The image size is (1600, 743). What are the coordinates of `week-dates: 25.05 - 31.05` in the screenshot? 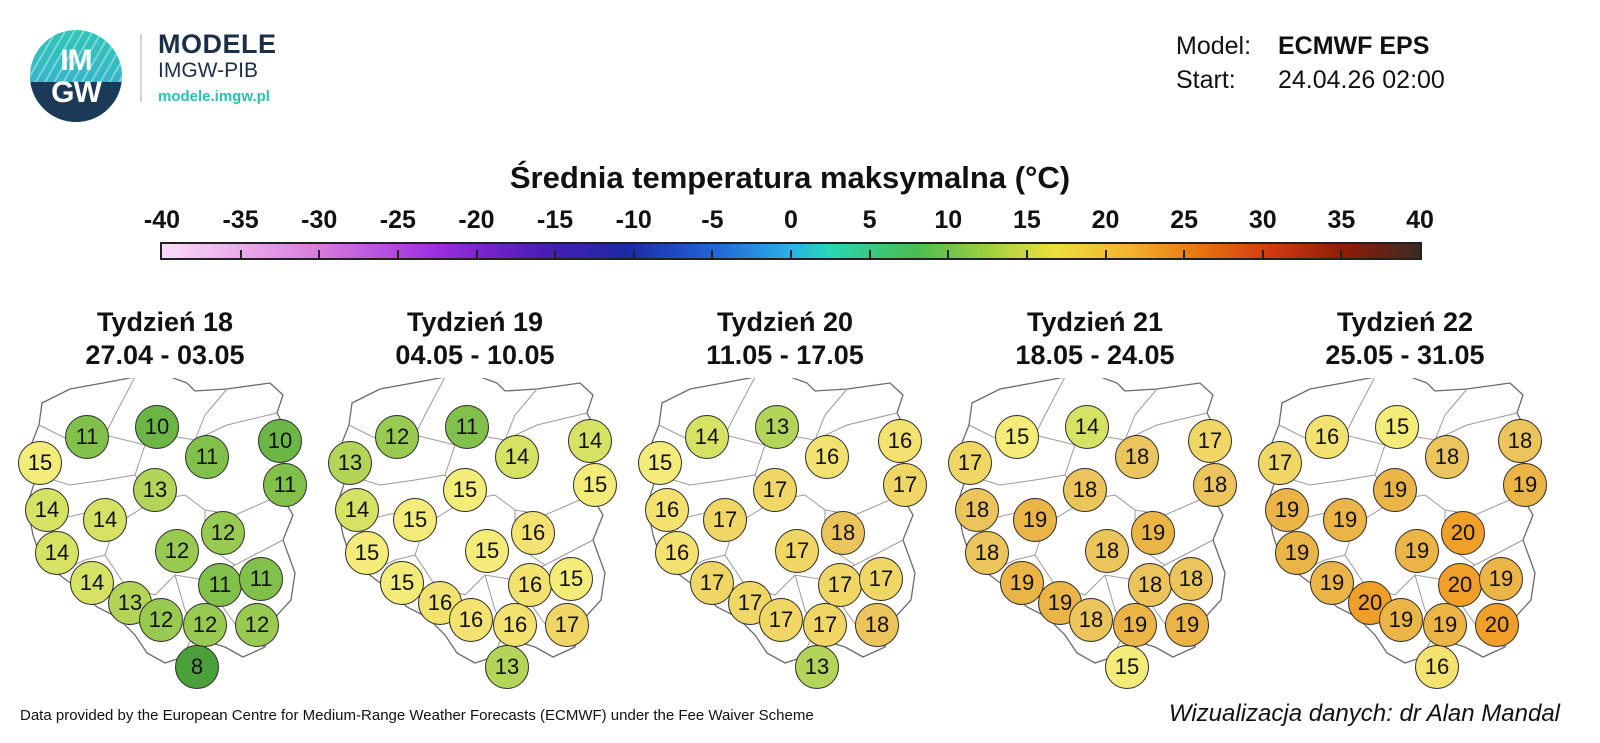 It's located at (1405, 355).